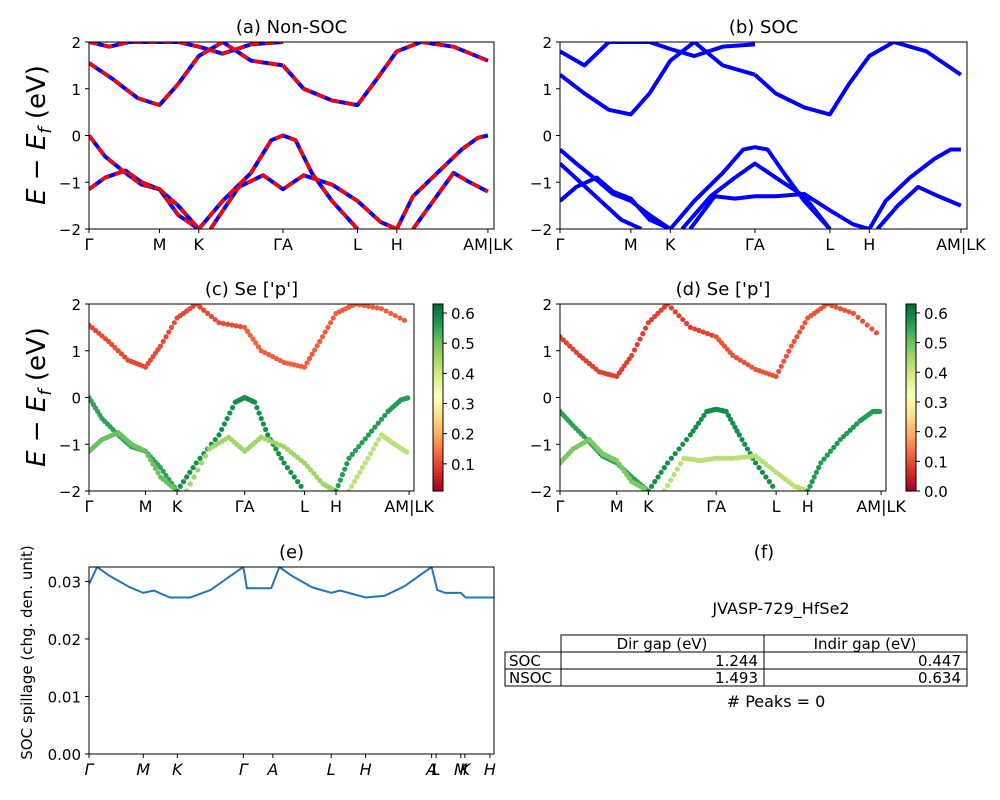 This screenshot has width=1000, height=800. What do you see at coordinates (291, 27) in the screenshot?
I see `panel-title: (a) Non-SOC` at bounding box center [291, 27].